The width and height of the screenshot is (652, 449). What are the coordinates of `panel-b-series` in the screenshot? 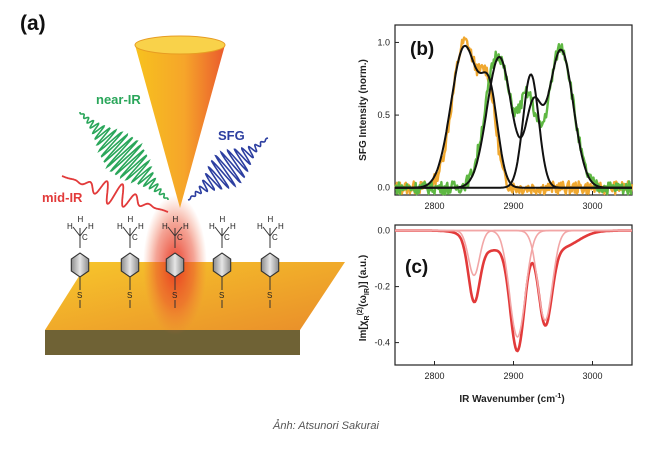 It's located at (513, 116).